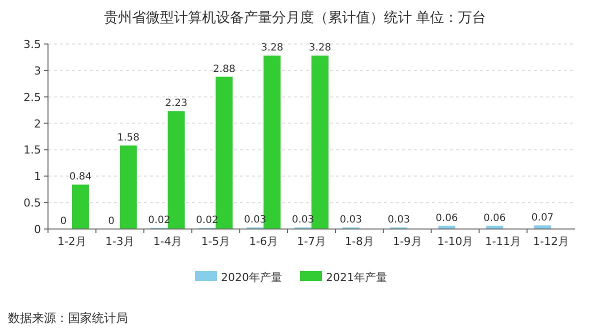  I want to click on x-tick-label: 1-5月, so click(215, 241).